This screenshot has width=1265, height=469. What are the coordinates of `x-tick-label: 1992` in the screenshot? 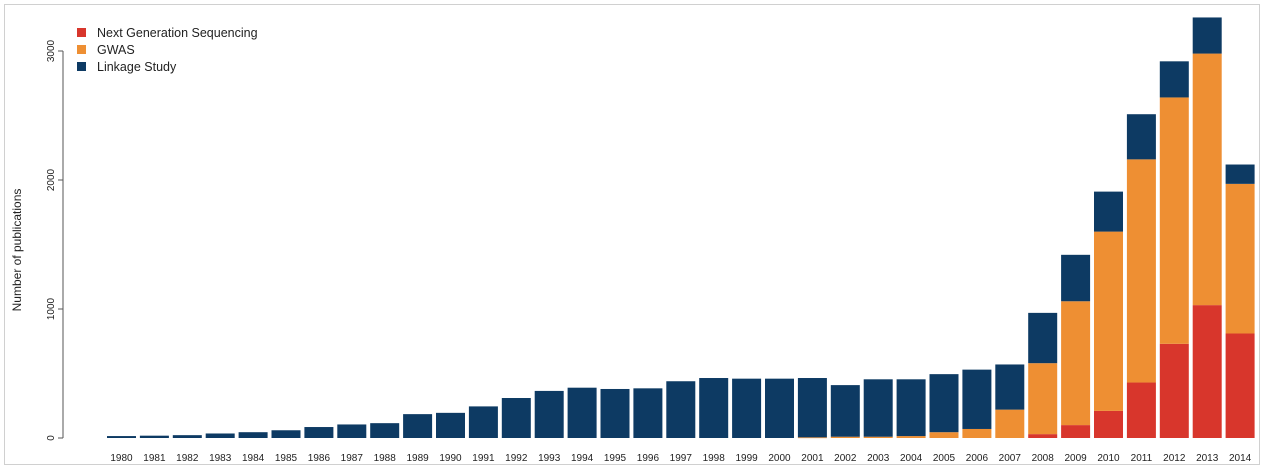 It's located at (516, 458).